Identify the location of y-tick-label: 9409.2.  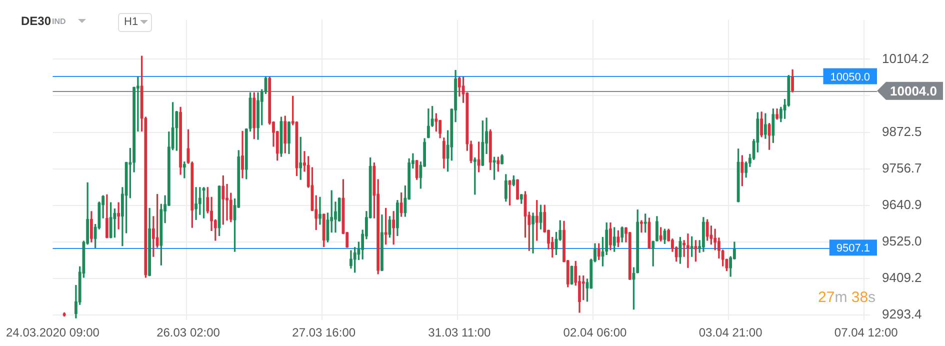
(902, 278).